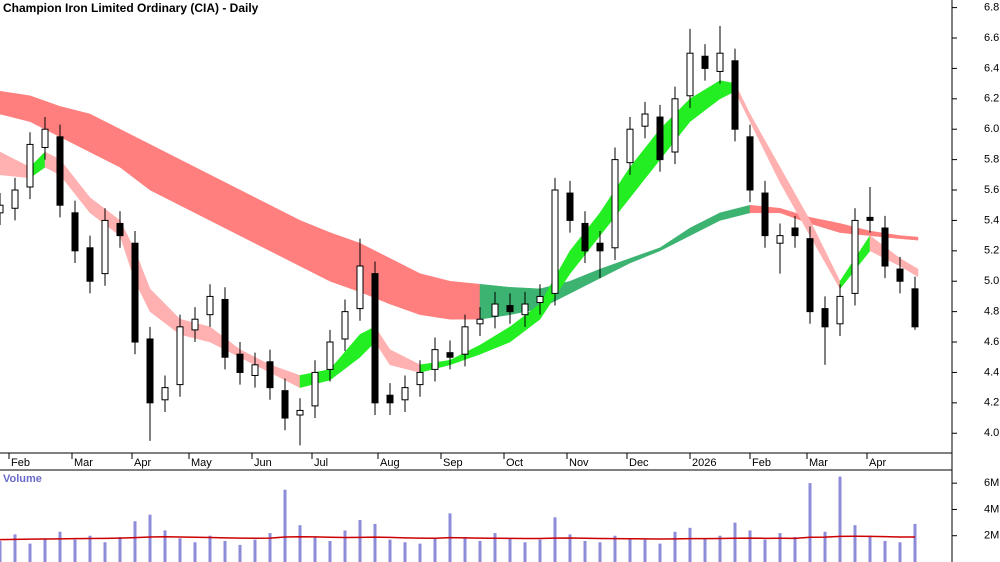 Image resolution: width=1000 pixels, height=562 pixels. I want to click on y-tick-label: 5.6, so click(991, 190).